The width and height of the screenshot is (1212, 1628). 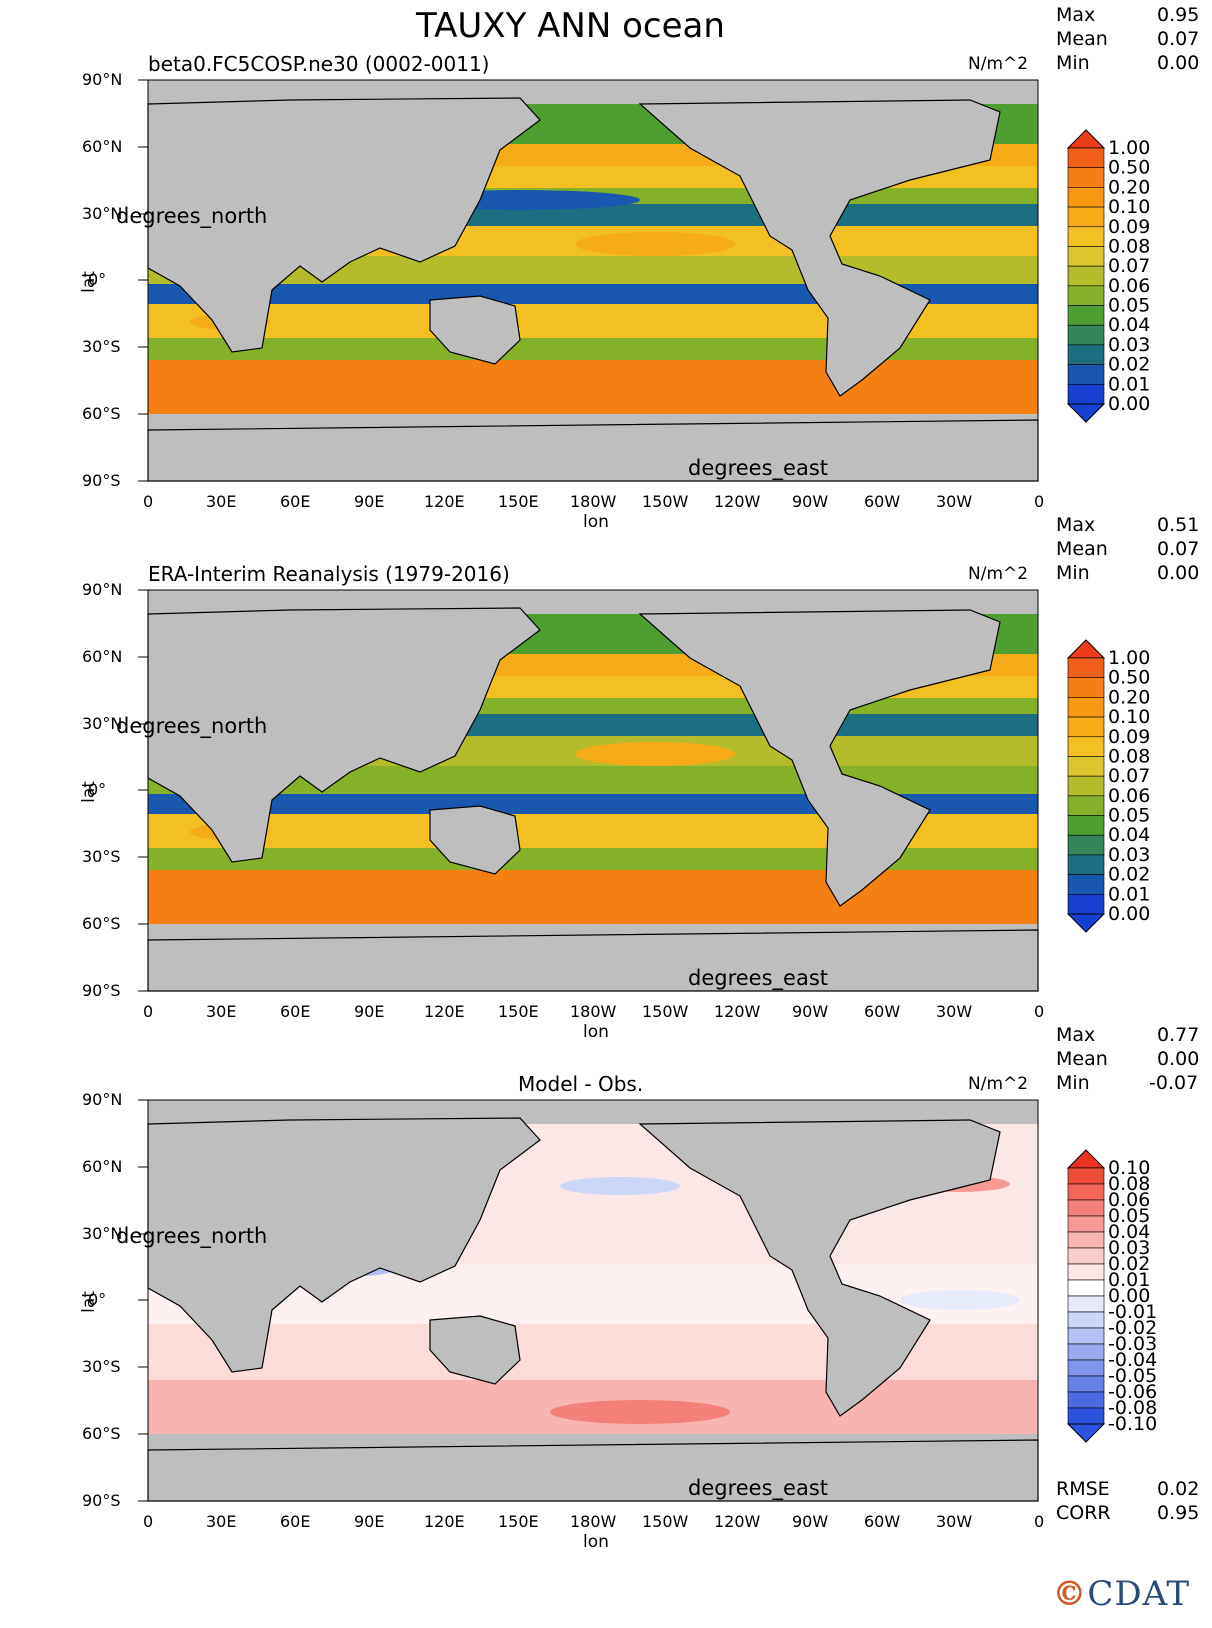 What do you see at coordinates (1129, 246) in the screenshot?
I see `colorbar-level-label: 0.08` at bounding box center [1129, 246].